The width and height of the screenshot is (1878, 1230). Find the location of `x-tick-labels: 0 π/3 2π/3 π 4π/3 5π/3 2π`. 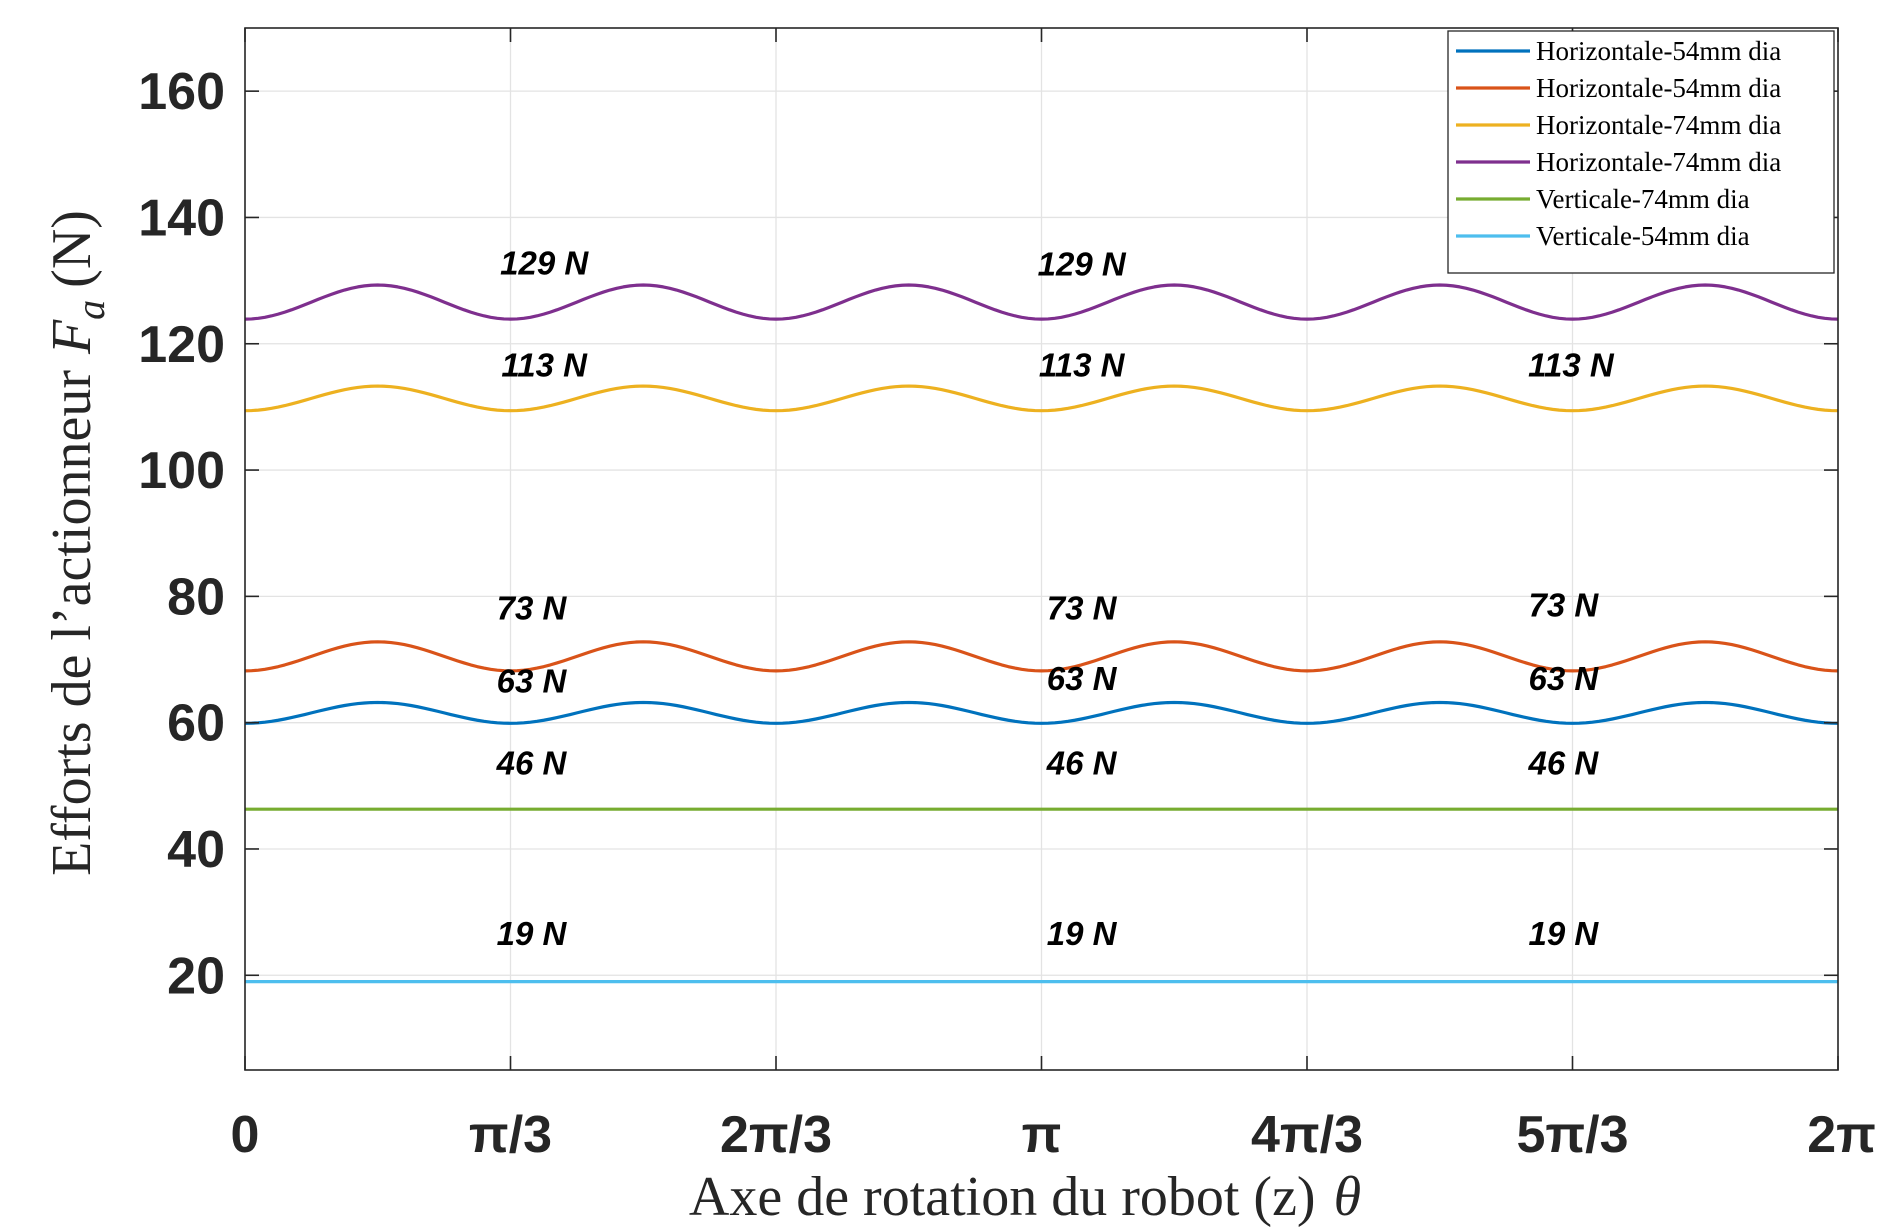

x-tick-labels: 0 π/3 2π/3 π 4π/3 5π/3 2π is located at coordinates (1053, 1135).